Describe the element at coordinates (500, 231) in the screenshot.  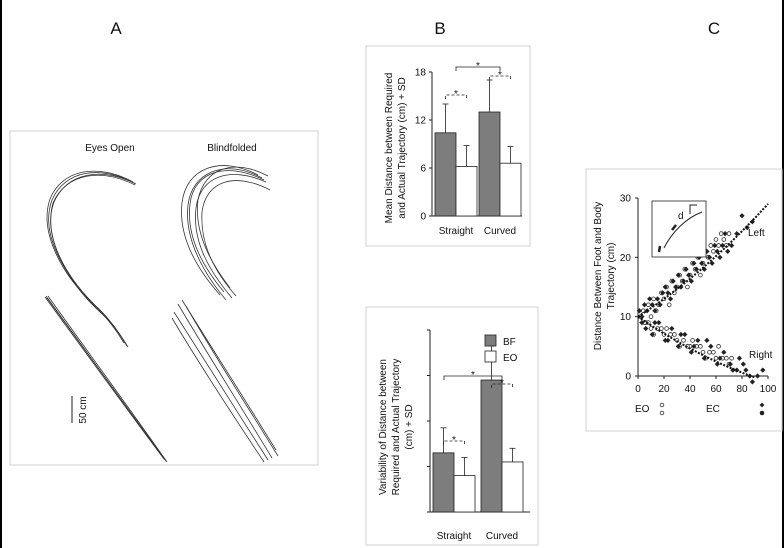
I see `b-top-category-label: Curved` at that location.